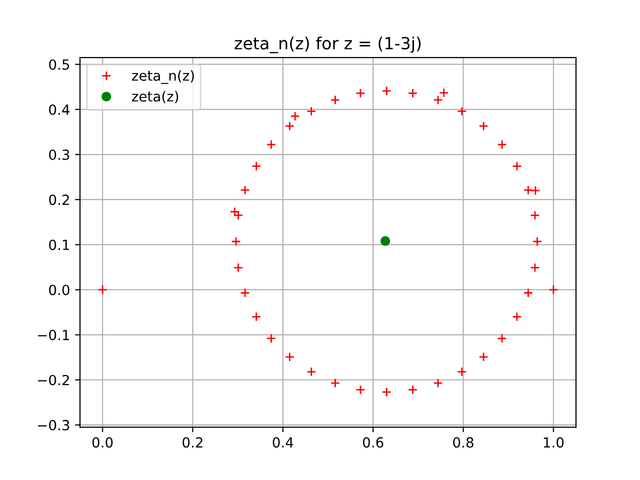 Image resolution: width=640 pixels, height=480 pixels. What do you see at coordinates (283, 442) in the screenshot?
I see `x-tick-label: 0.4` at bounding box center [283, 442].